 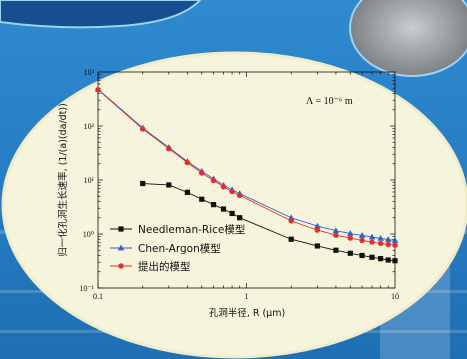 I want to click on rock-photo, so click(x=408, y=38).